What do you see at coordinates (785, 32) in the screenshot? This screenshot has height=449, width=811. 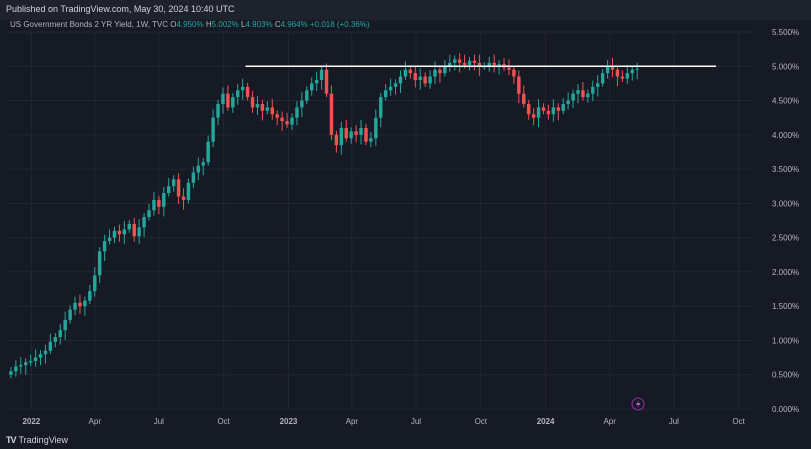 I see `y-tick-label: 5.500%` at bounding box center [785, 32].